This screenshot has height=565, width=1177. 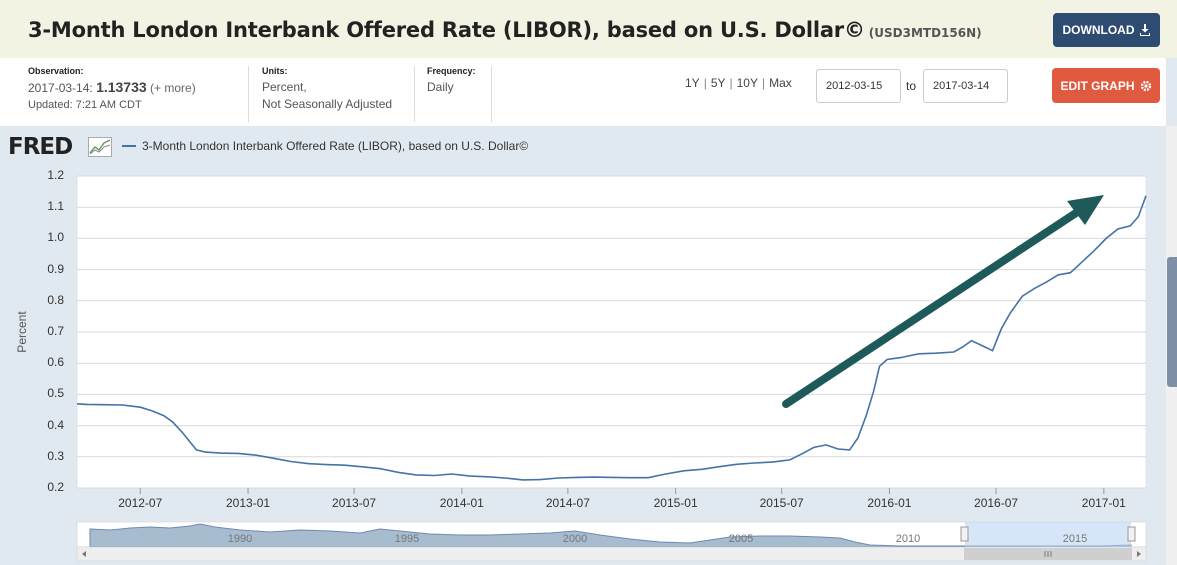 I want to click on y-tick-label: 0.4, so click(x=55, y=424).